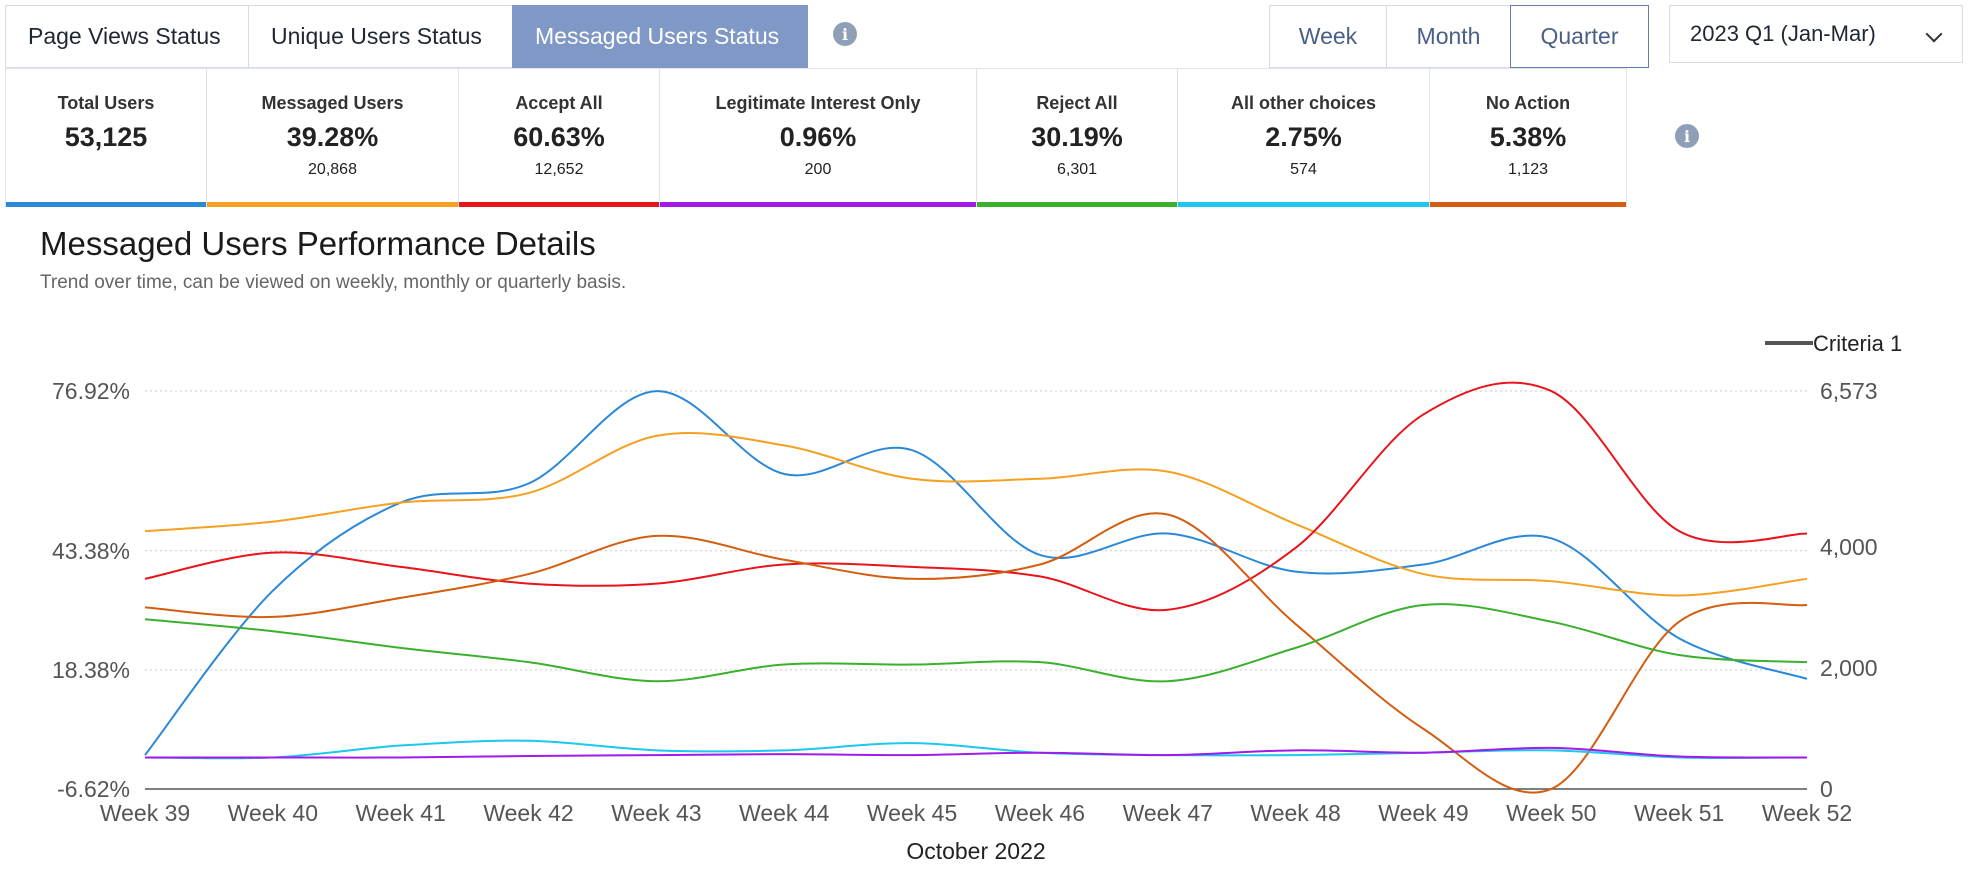 The height and width of the screenshot is (870, 1970). I want to click on stat-card-messaged-users: Messaged Users 39.28% 20,868, so click(333, 138).